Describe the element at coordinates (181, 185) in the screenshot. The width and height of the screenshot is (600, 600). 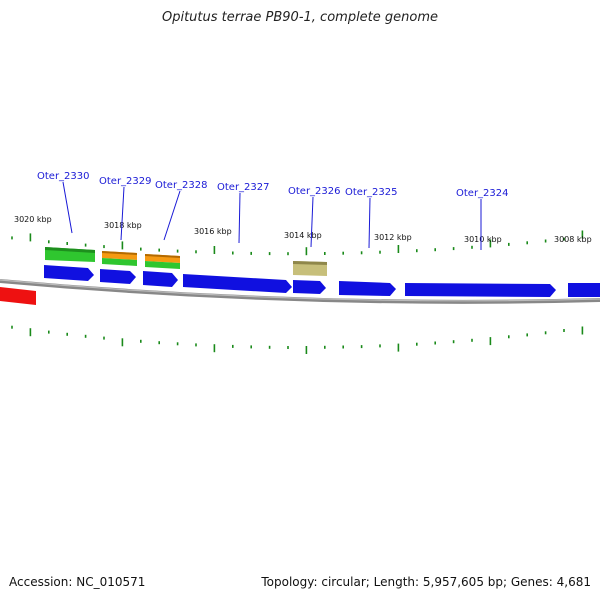
I see `gene-label-oter-2328: Oter_2328` at that location.